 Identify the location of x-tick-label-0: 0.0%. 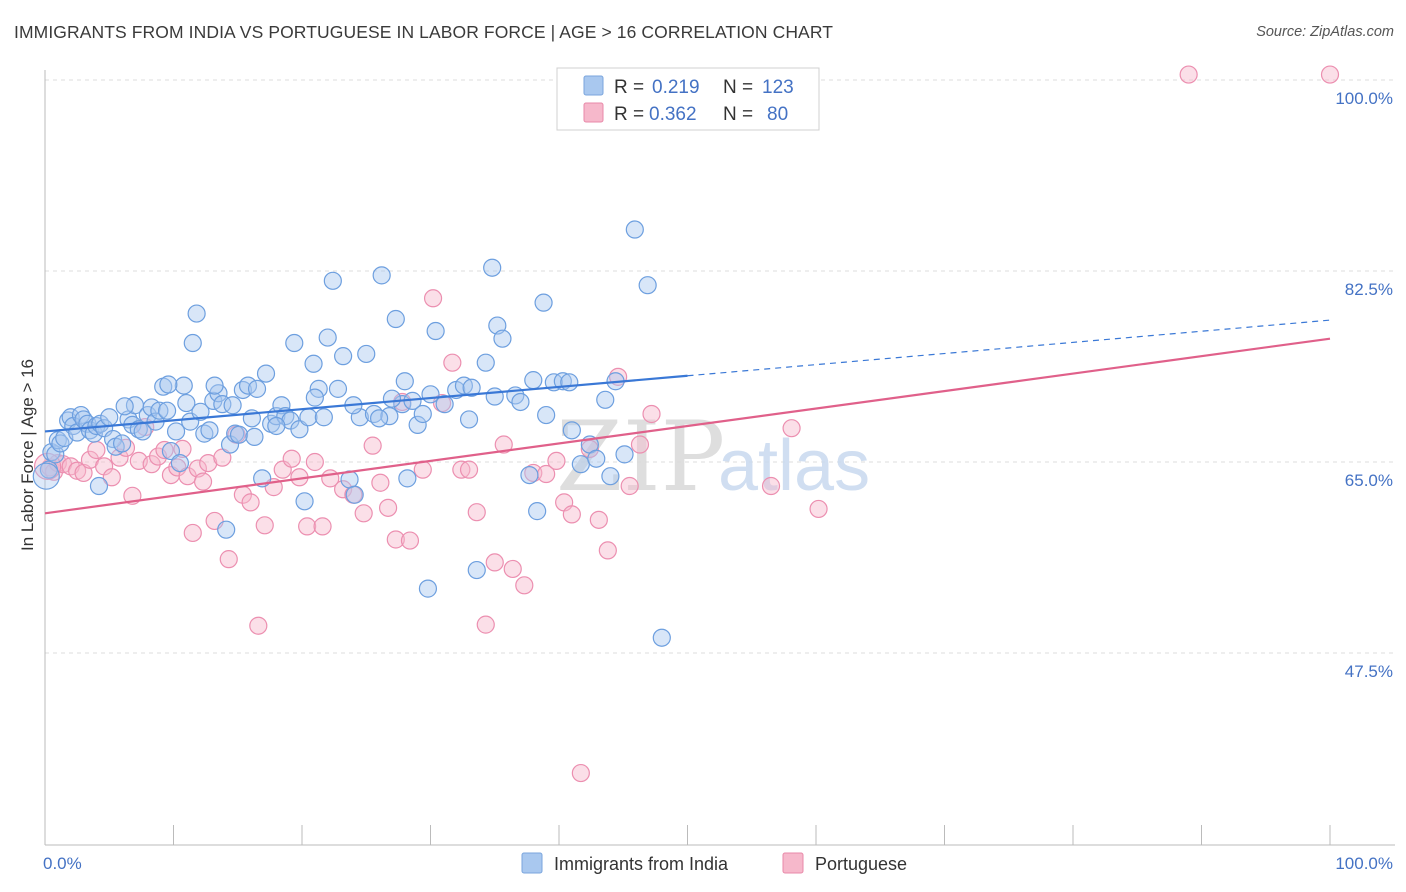
(62, 863).